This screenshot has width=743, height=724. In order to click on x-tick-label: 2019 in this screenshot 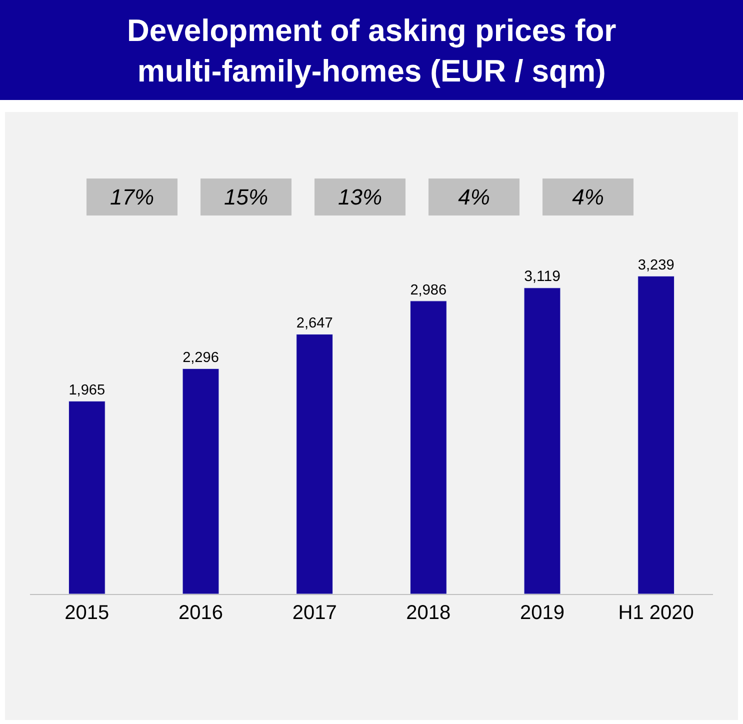, I will do `click(542, 613)`.